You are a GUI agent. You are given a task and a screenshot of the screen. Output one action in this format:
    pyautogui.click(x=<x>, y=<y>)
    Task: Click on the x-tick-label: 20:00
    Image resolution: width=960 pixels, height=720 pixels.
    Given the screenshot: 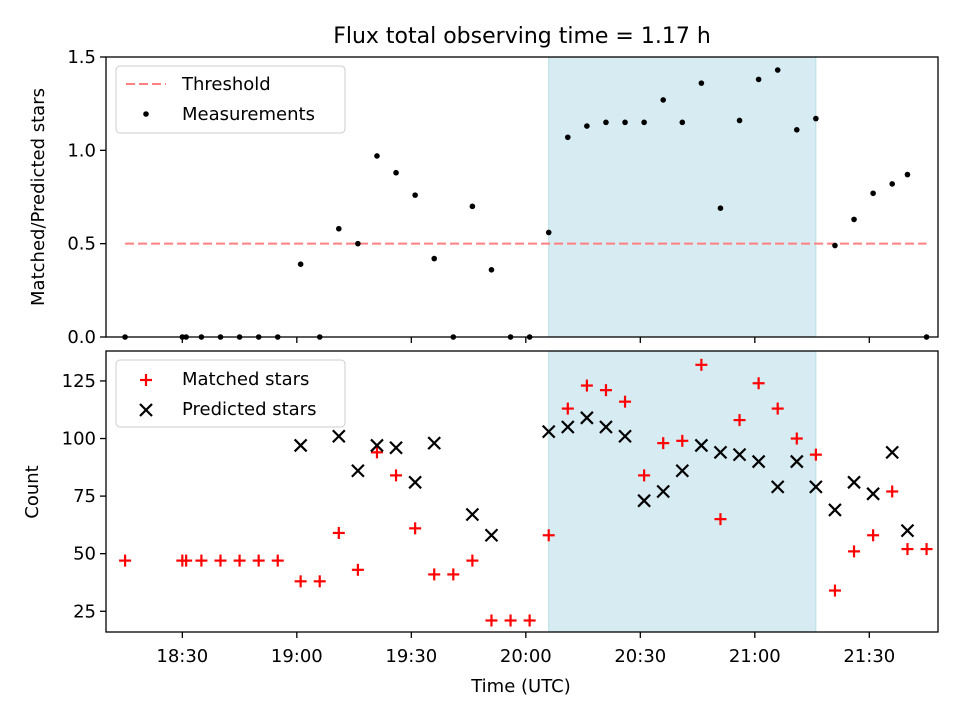 What is the action you would take?
    pyautogui.click(x=526, y=656)
    